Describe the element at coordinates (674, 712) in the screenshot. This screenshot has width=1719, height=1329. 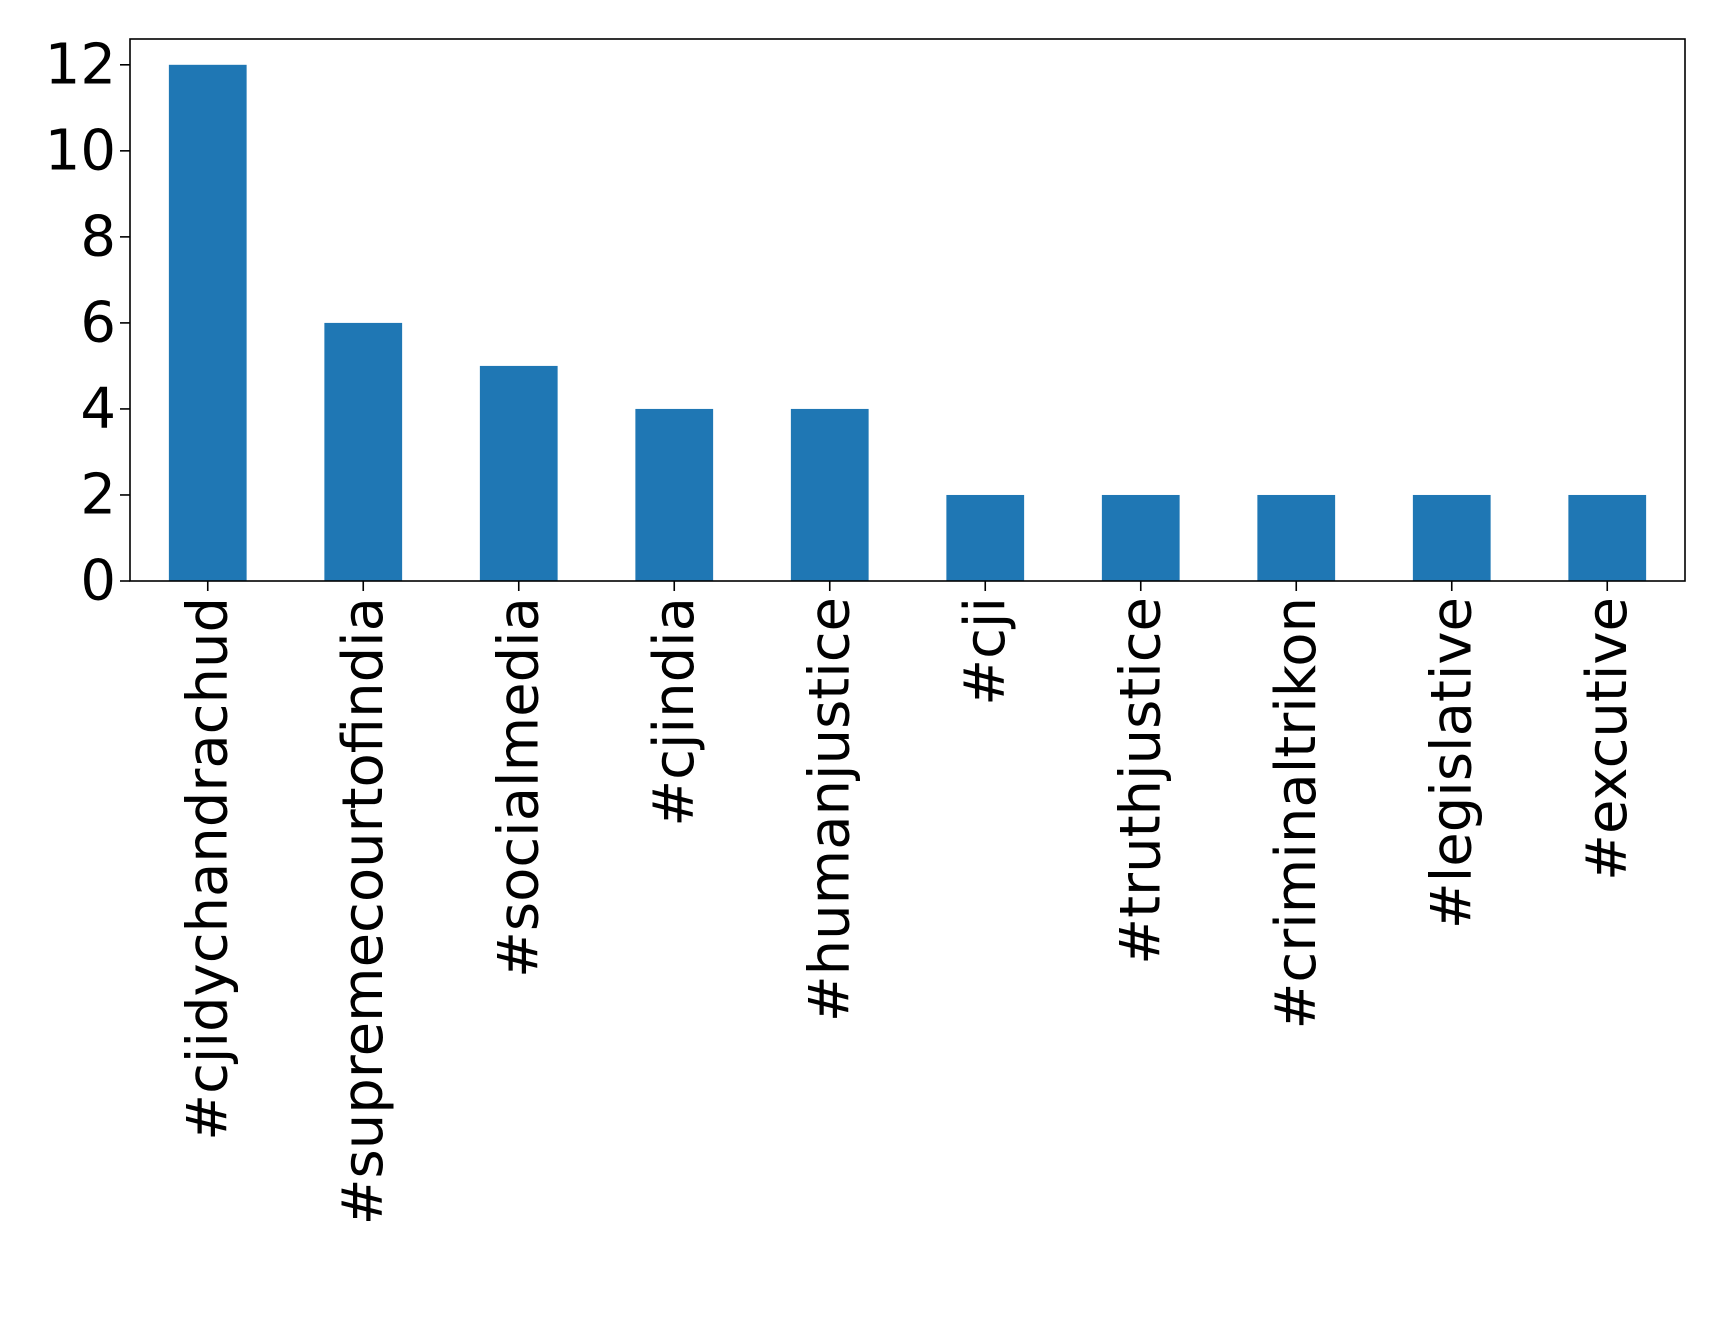
I see `x-category-label: #cjindia` at that location.